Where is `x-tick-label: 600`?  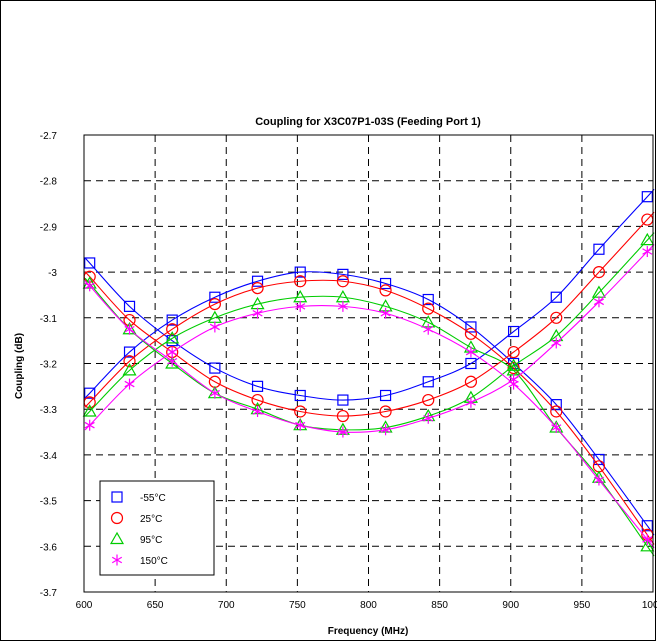
x-tick-label: 600 is located at coordinates (84, 605).